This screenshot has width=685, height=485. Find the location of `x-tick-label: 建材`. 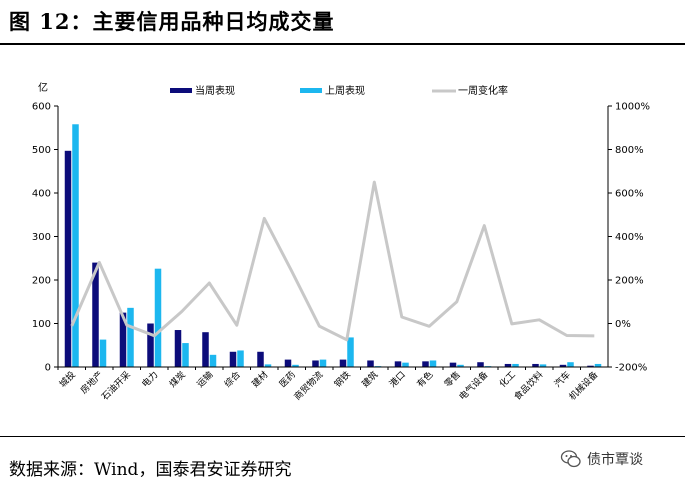

x-tick-label: 建材 is located at coordinates (259, 379).